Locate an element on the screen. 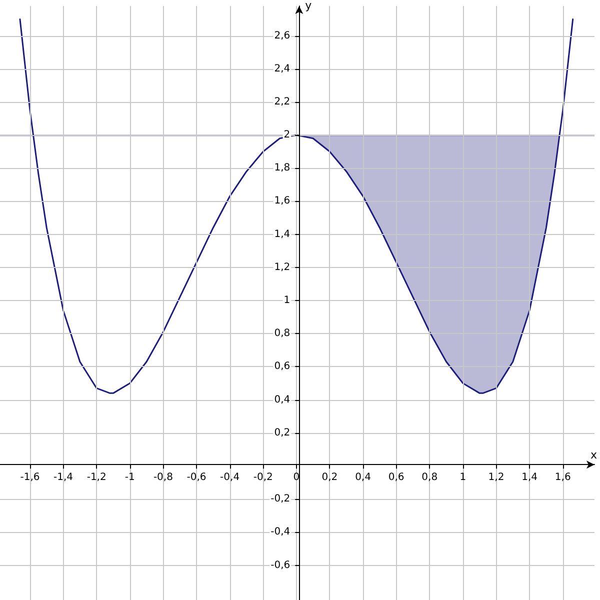 The image size is (600, 600). y-tick-label: -0,6 is located at coordinates (280, 565).